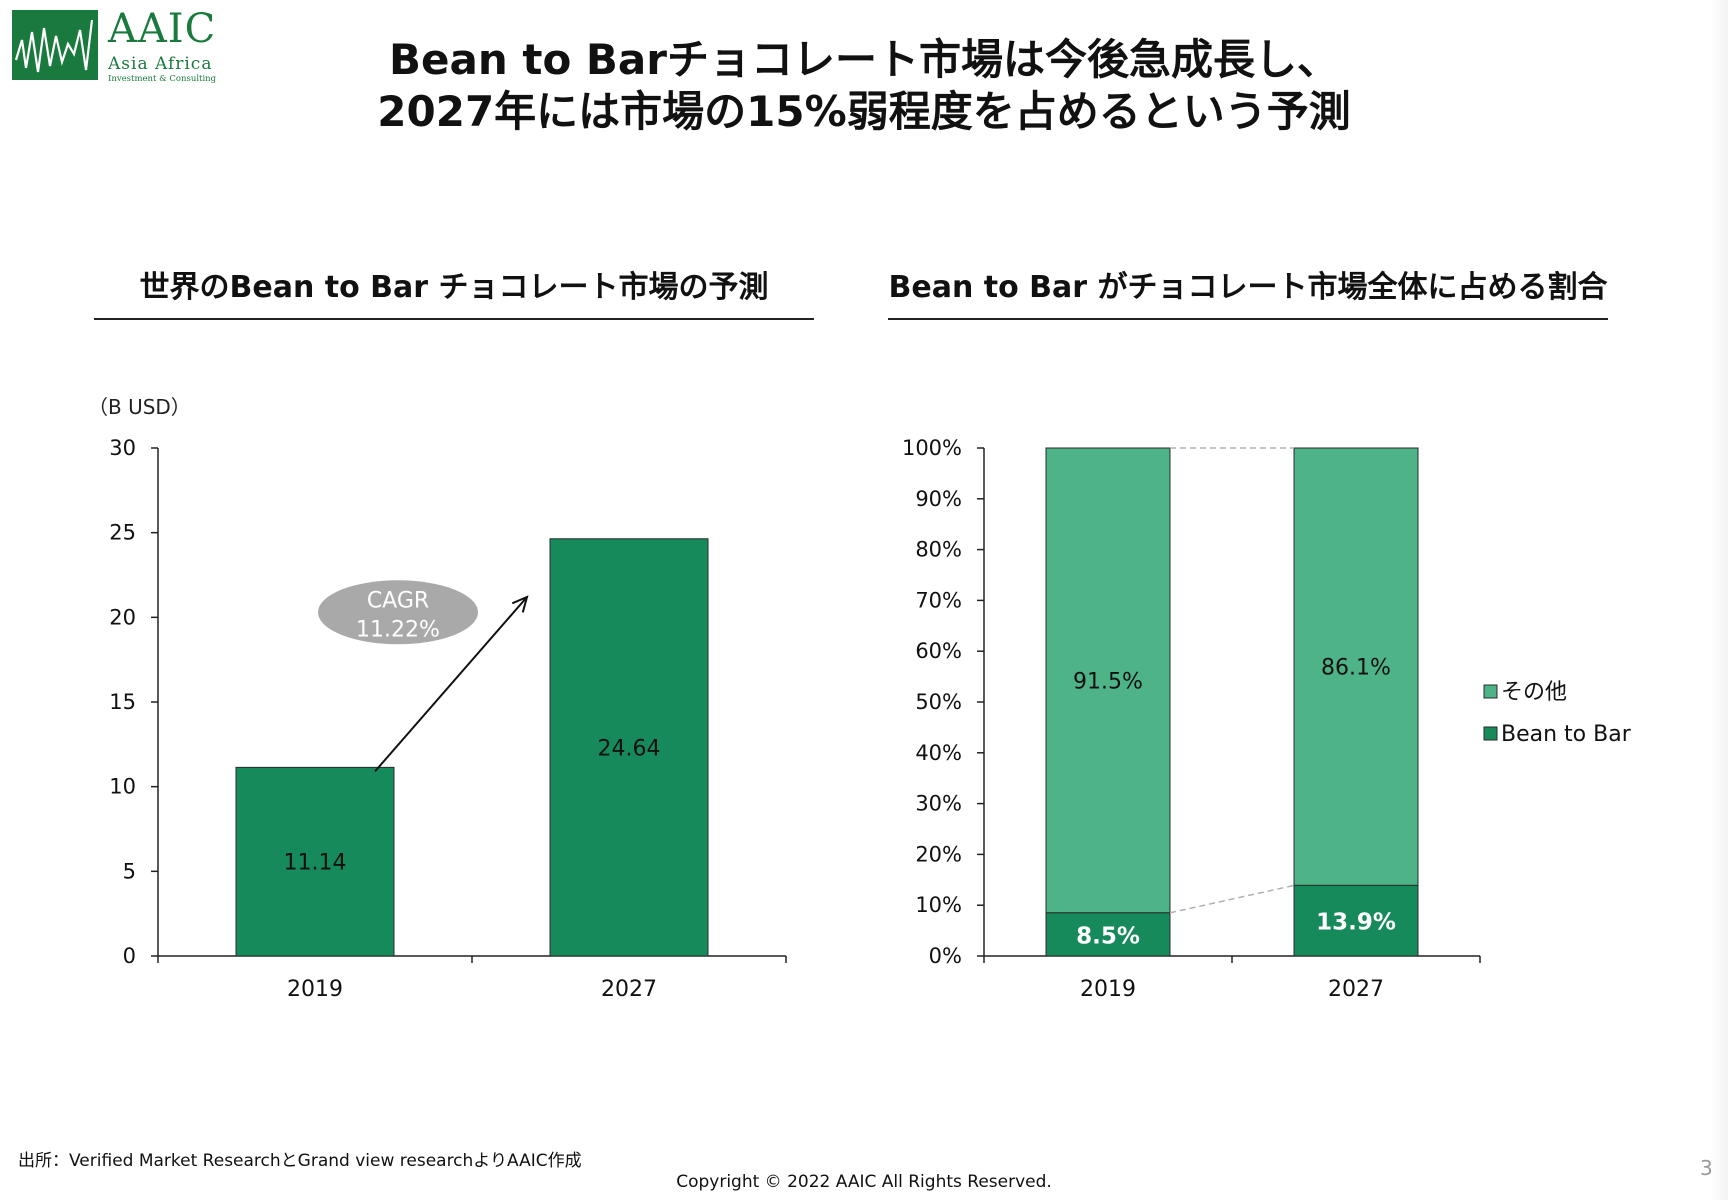 The height and width of the screenshot is (1200, 1728). I want to click on y-tick-label: 5, so click(129, 871).